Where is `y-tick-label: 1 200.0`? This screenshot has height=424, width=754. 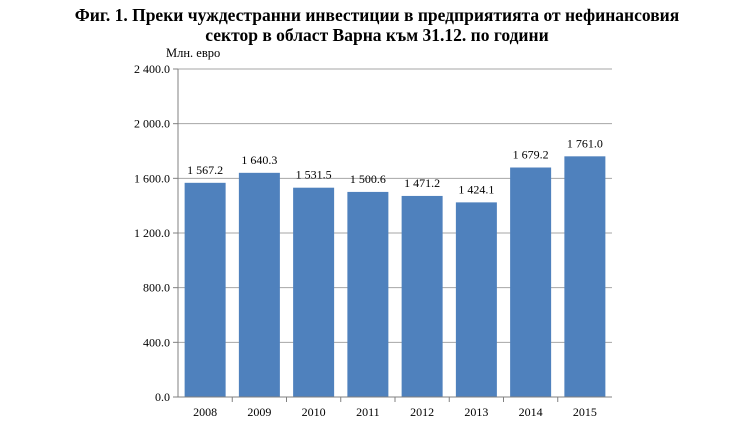 y-tick-label: 1 200.0 is located at coordinates (152, 233).